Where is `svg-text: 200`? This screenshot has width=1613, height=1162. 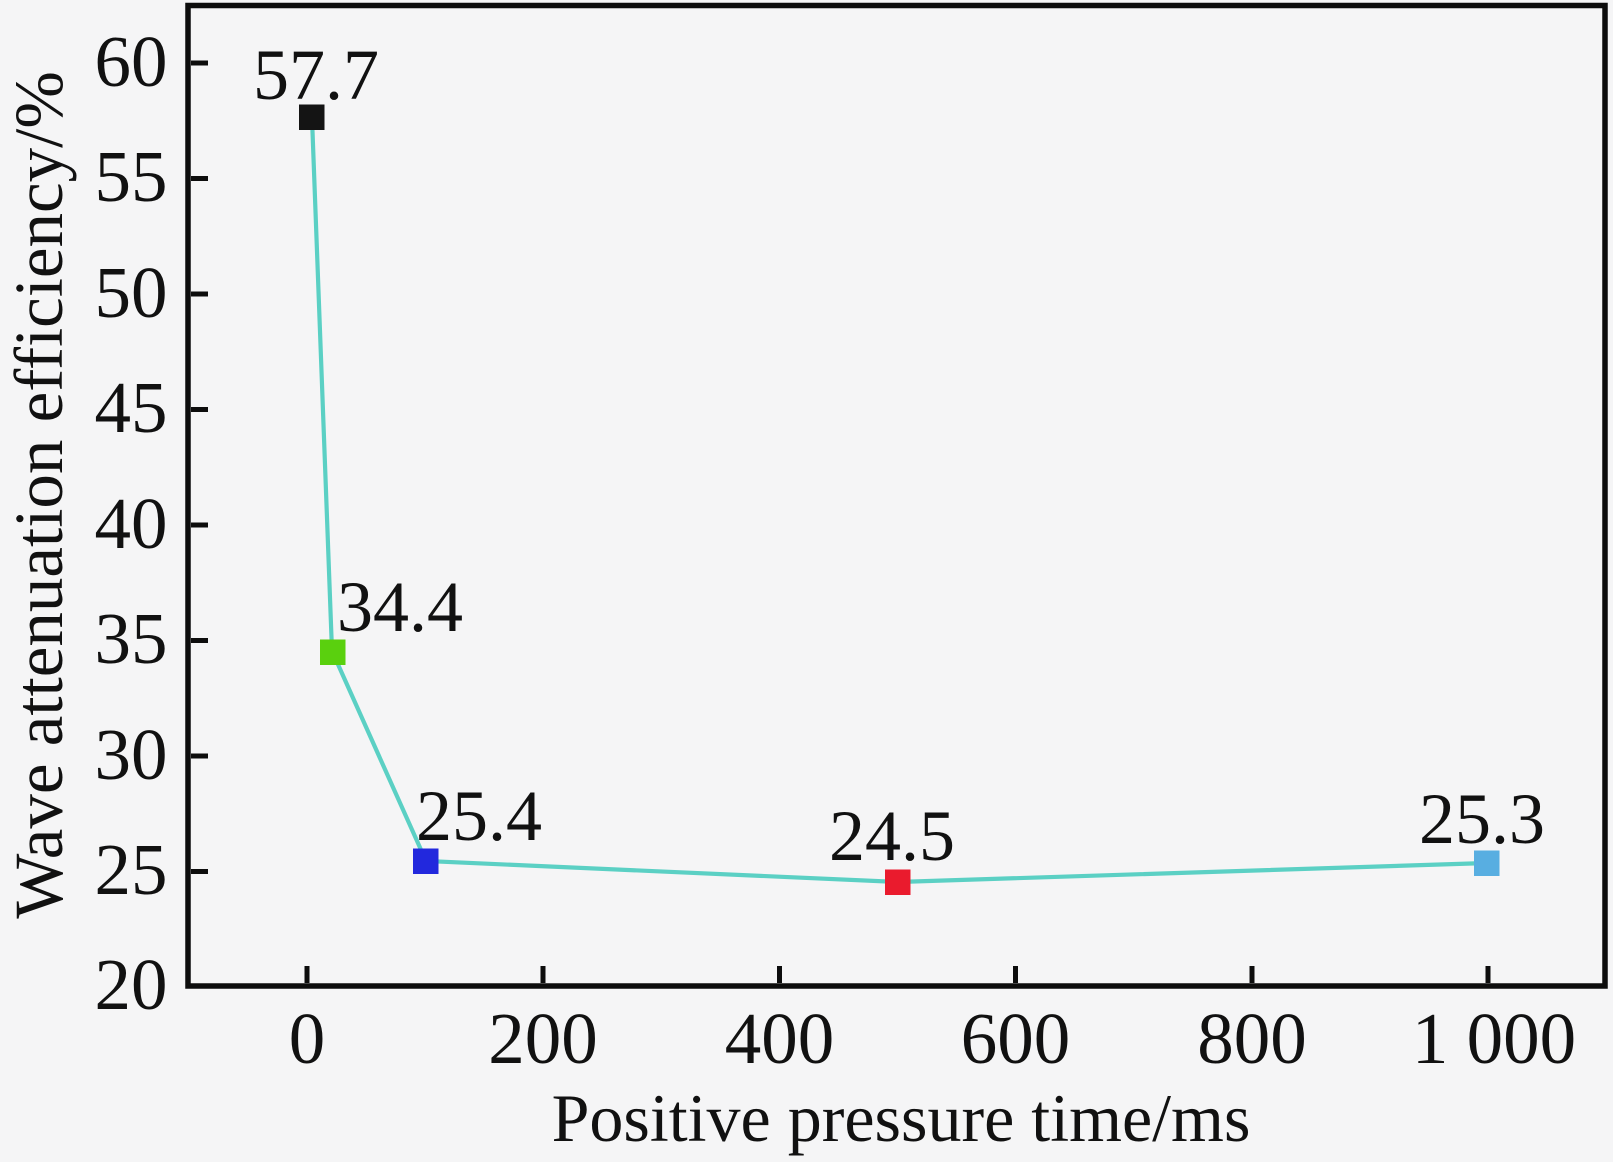 svg-text: 200 is located at coordinates (543, 1038).